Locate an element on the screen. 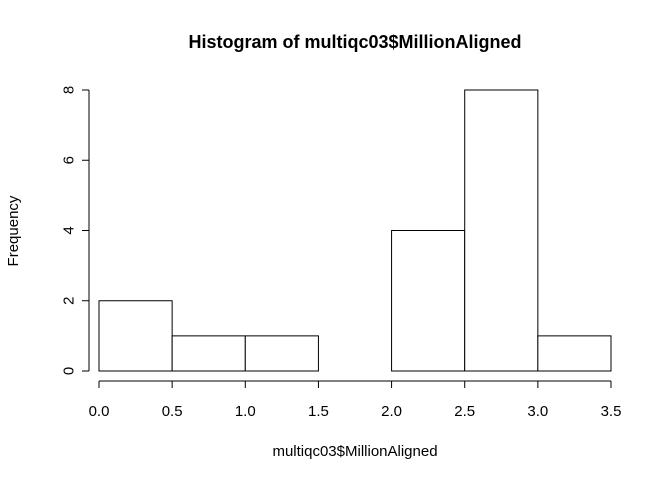 This screenshot has width=672, height=480. y-axis: 0 2 4 6 8 is located at coordinates (75, 230).